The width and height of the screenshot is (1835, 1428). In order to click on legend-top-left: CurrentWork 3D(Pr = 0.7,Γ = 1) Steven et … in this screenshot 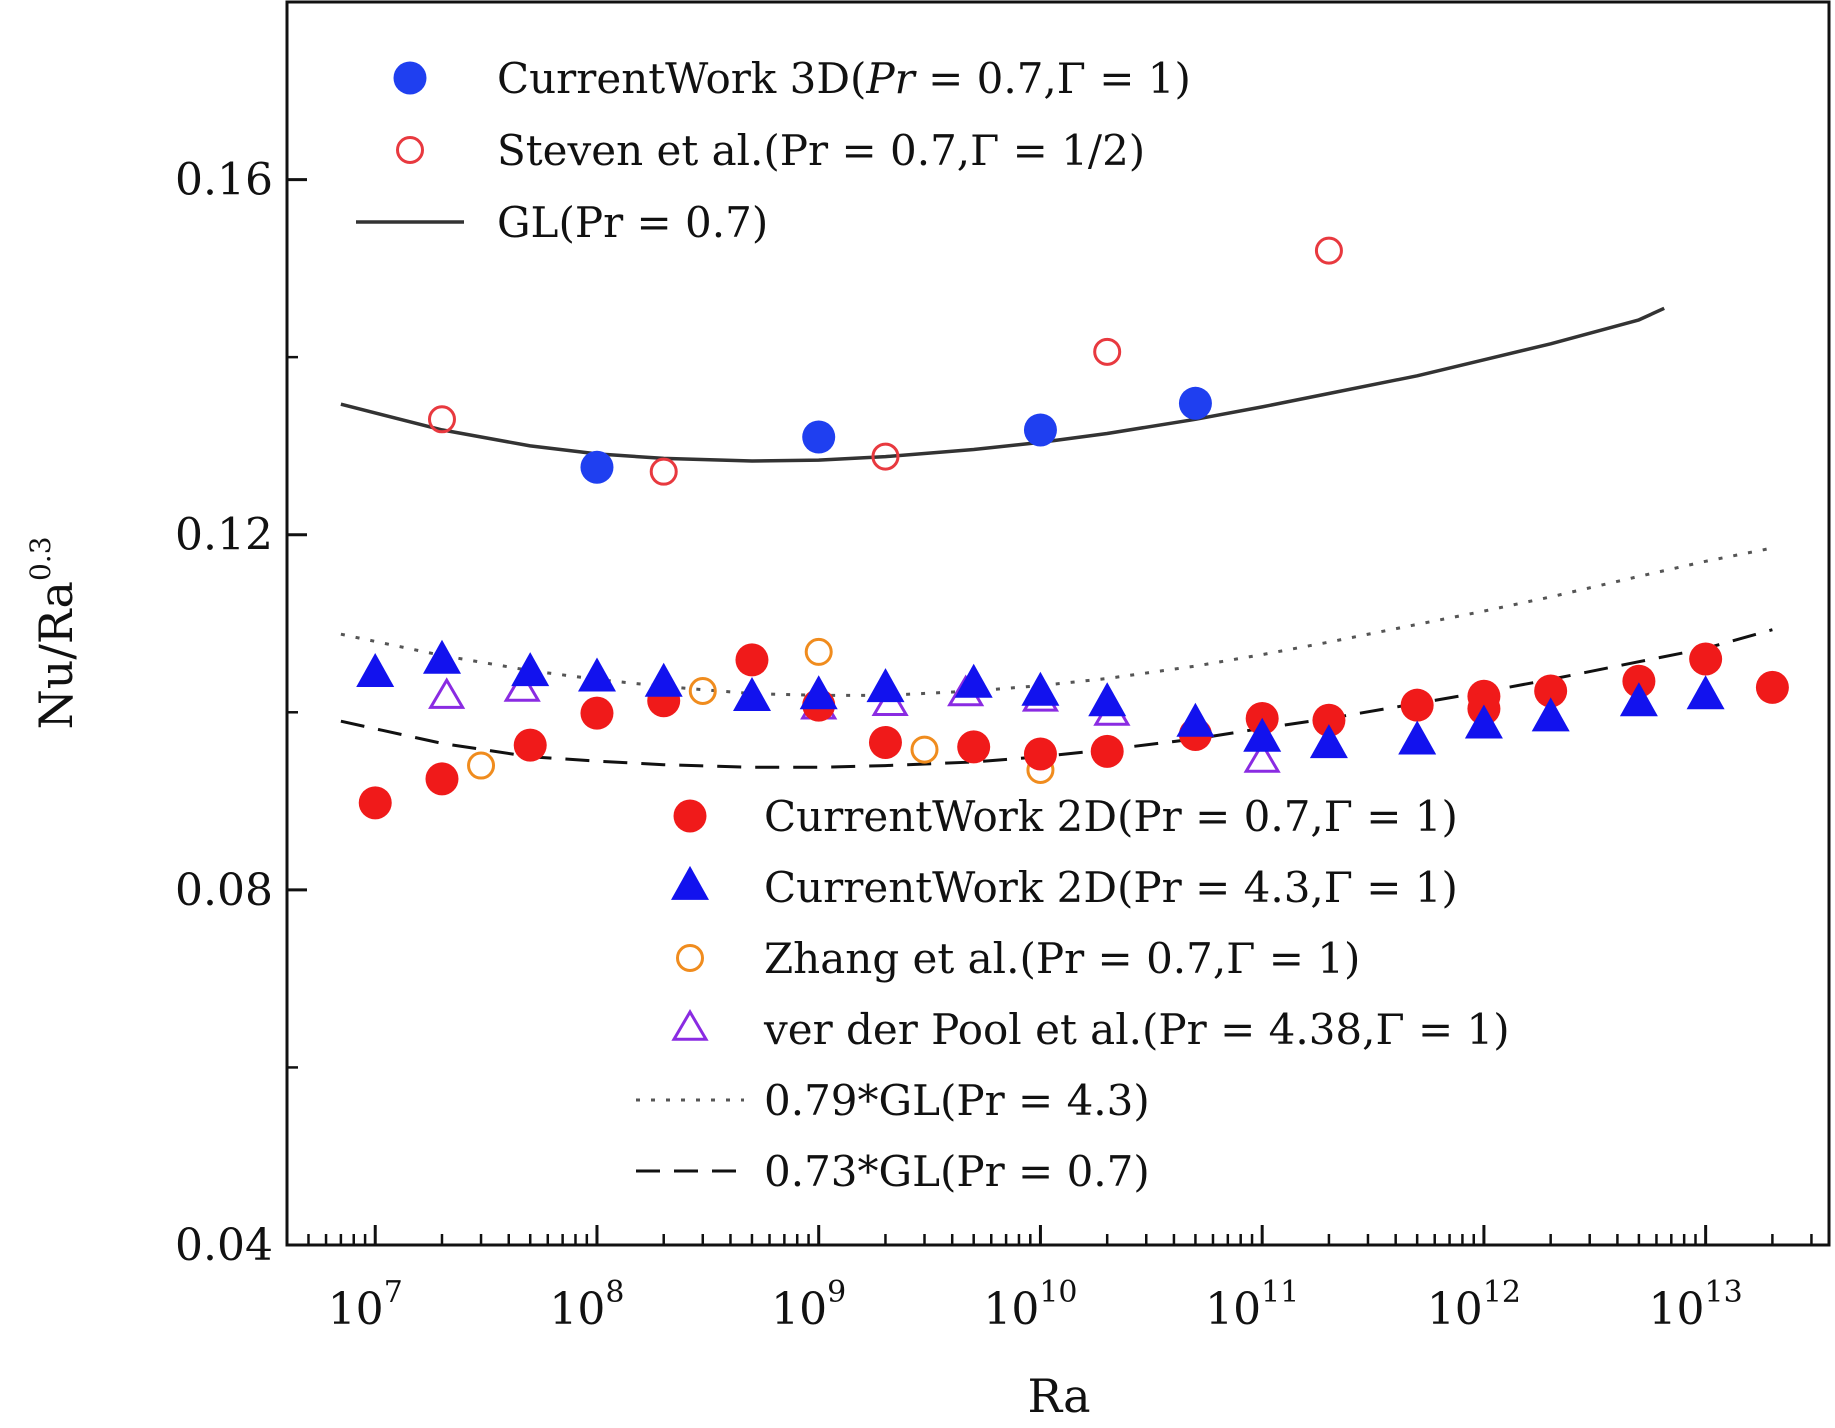, I will do `click(773, 150)`.